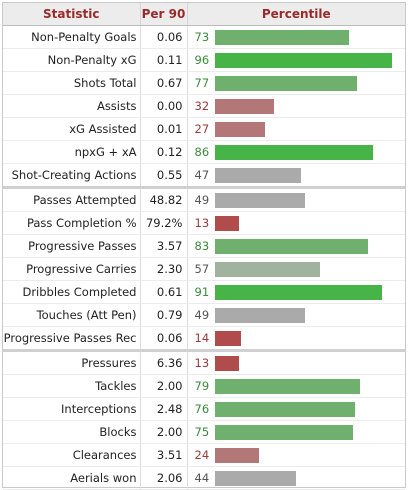  Describe the element at coordinates (72, 129) in the screenshot. I see `stat-name-cell: xG Assisted` at that location.